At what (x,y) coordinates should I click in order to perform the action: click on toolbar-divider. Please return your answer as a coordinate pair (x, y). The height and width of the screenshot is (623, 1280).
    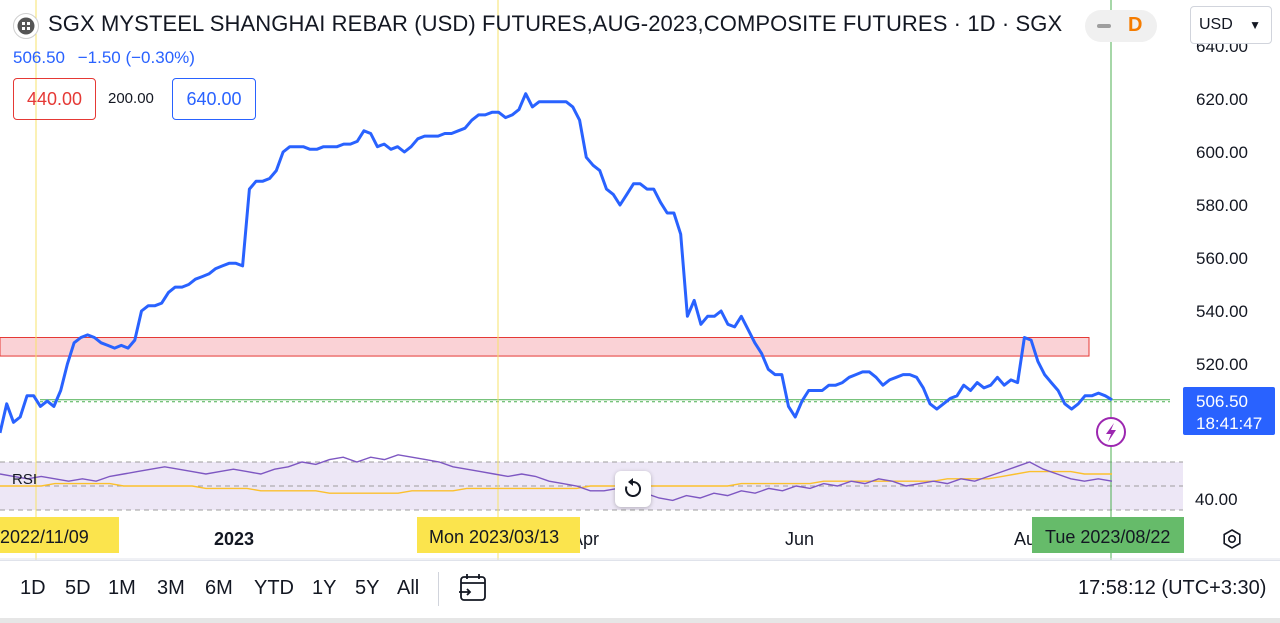
    Looking at the image, I should click on (438, 589).